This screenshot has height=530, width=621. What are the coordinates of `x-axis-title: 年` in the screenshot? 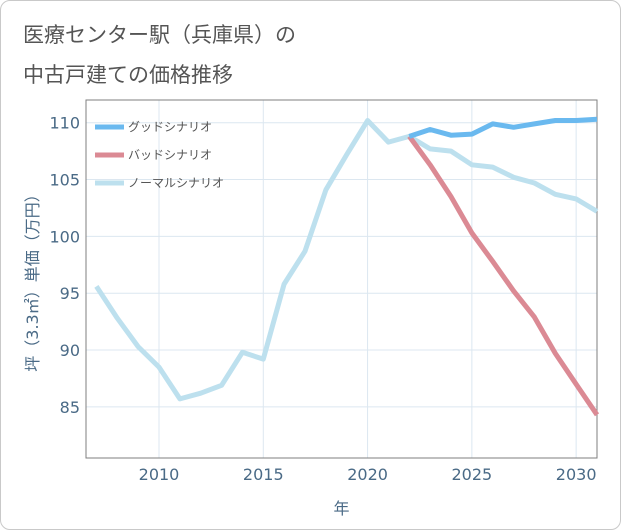 It's located at (341, 508).